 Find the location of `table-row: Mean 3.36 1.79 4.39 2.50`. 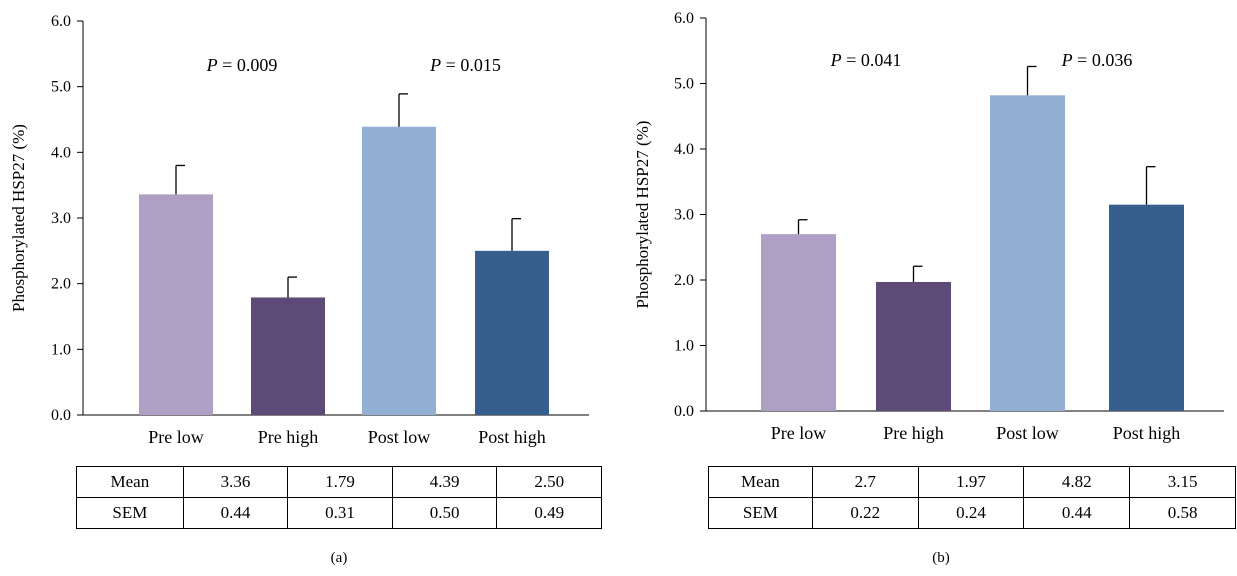

table-row: Mean 3.36 1.79 4.39 2.50 is located at coordinates (339, 482).